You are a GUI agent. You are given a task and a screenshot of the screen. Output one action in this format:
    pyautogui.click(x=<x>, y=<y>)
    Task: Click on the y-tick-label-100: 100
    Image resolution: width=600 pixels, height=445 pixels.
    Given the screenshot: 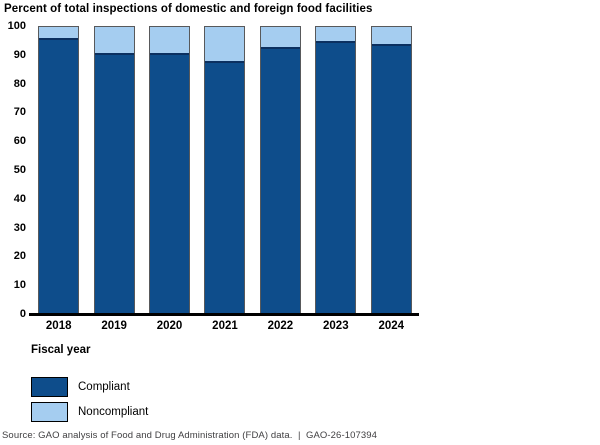 What is the action you would take?
    pyautogui.click(x=16, y=26)
    